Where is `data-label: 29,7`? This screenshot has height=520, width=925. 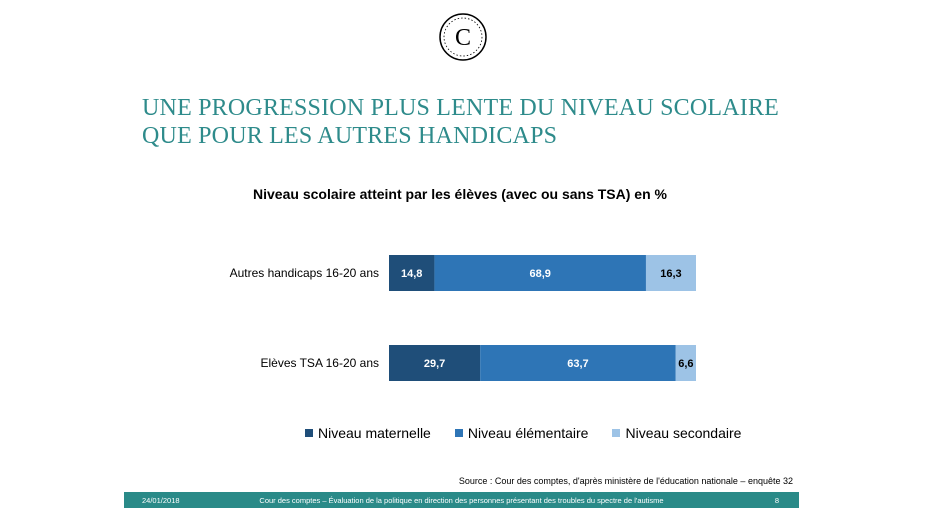 data-label: 29,7 is located at coordinates (434, 364).